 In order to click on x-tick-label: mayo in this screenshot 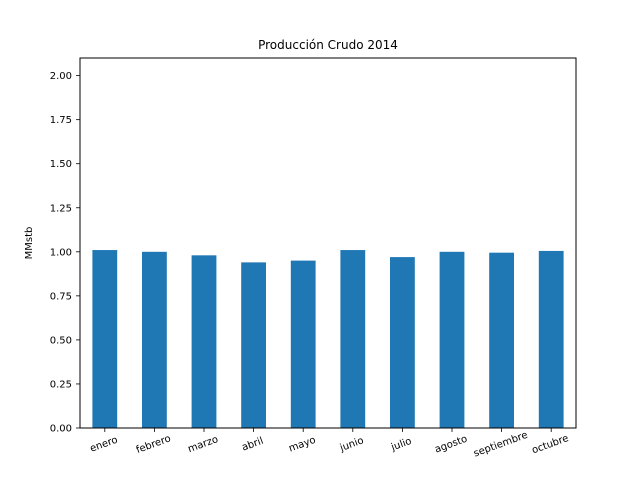, I will do `click(302, 445)`.